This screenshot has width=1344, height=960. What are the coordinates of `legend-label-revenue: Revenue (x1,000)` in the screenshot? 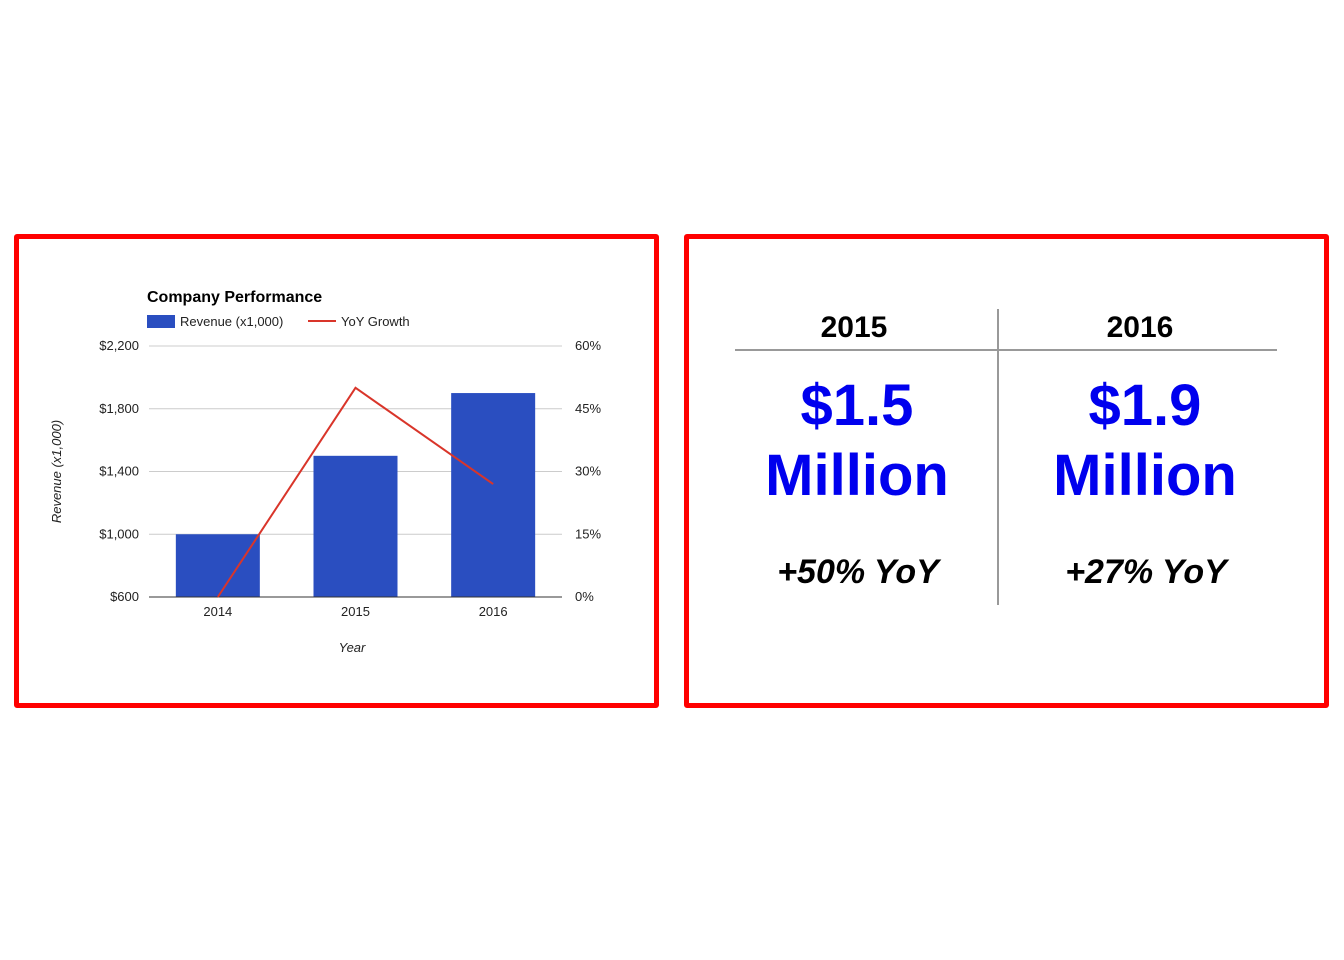 It's located at (231, 321).